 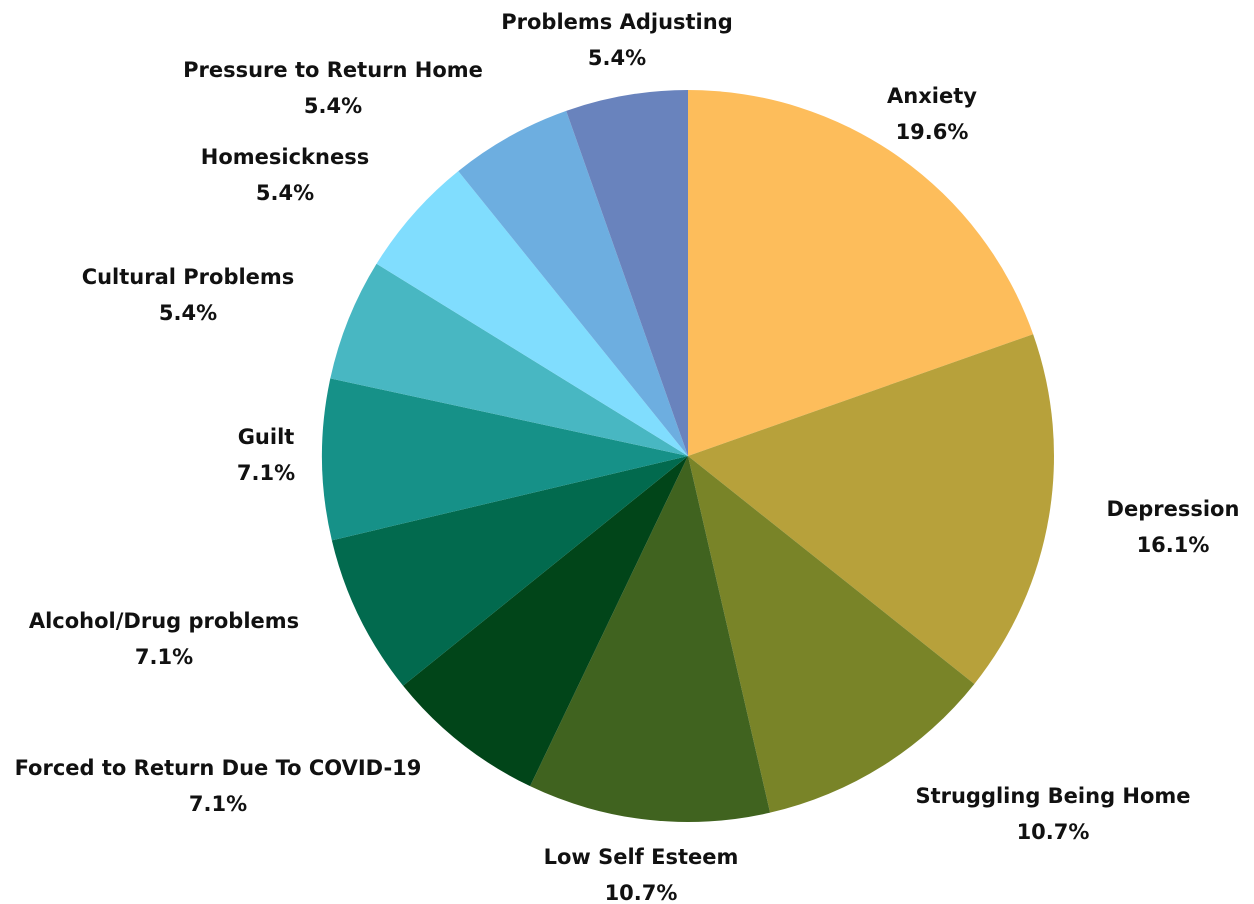 What do you see at coordinates (617, 58) in the screenshot?
I see `slice-value-problems-adjusting: 5.4%` at bounding box center [617, 58].